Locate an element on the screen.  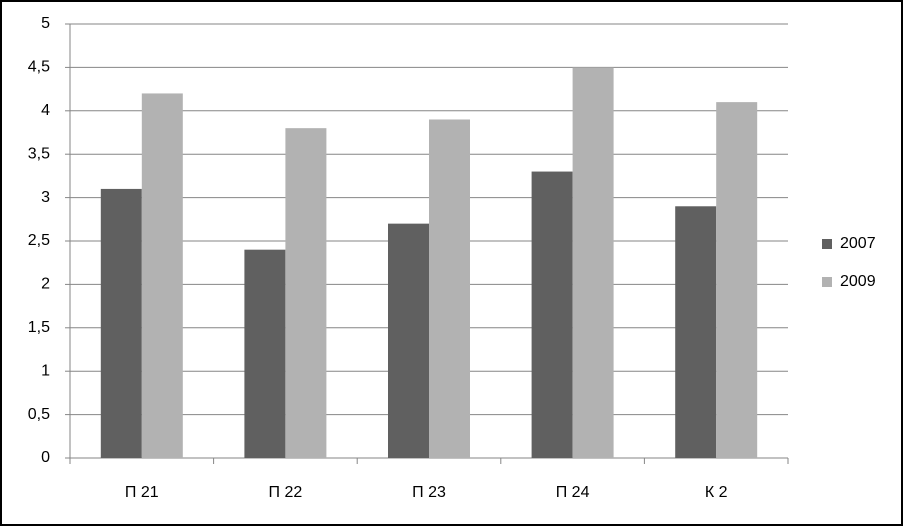
y-tick-label: 4 is located at coordinates (45, 110).